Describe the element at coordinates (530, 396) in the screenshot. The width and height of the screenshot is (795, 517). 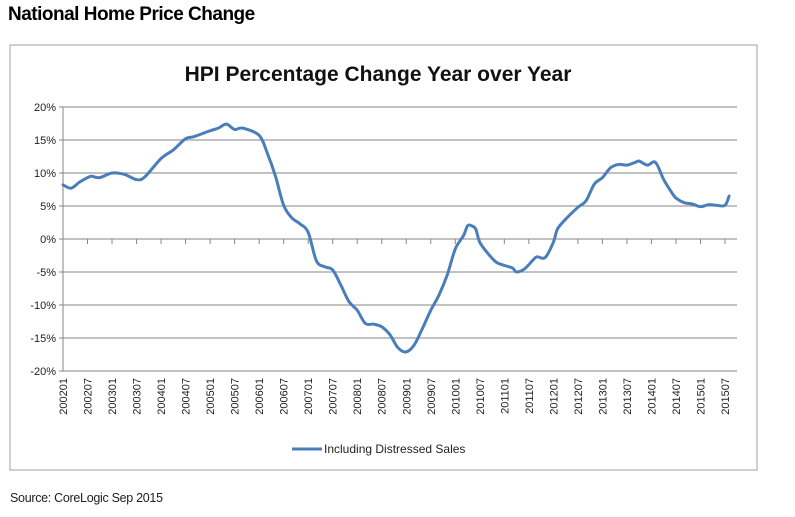
I see `x-tick-label: 201107` at that location.